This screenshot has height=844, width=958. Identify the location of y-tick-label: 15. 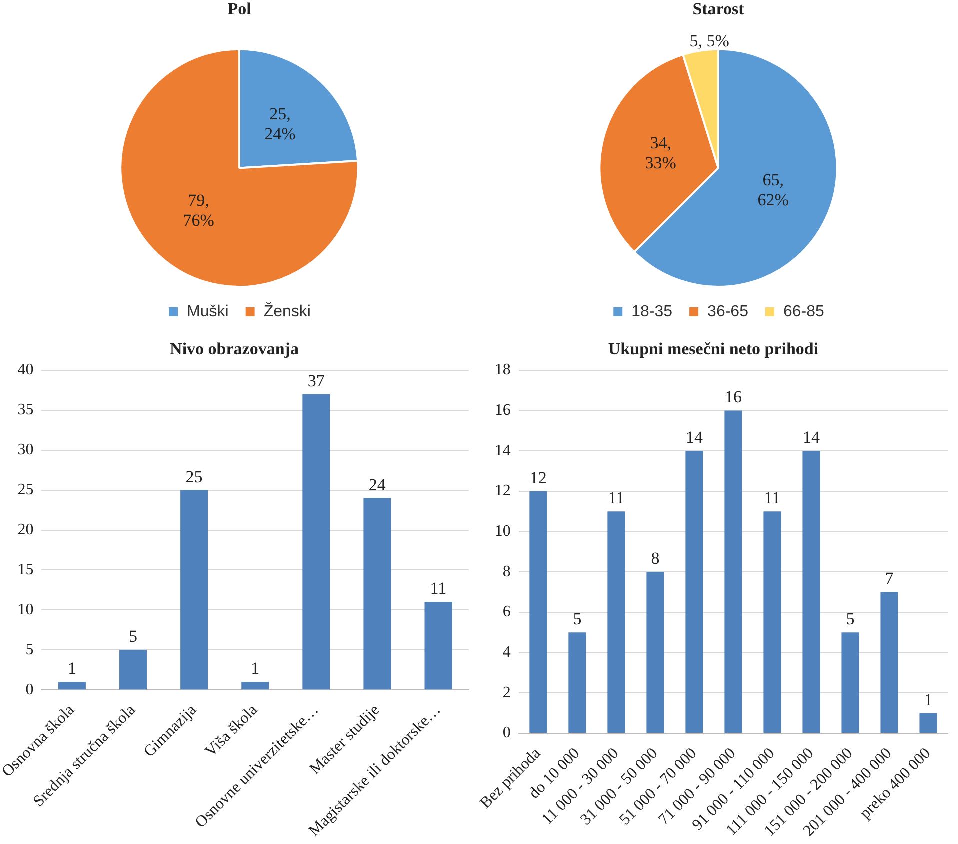
(26, 569).